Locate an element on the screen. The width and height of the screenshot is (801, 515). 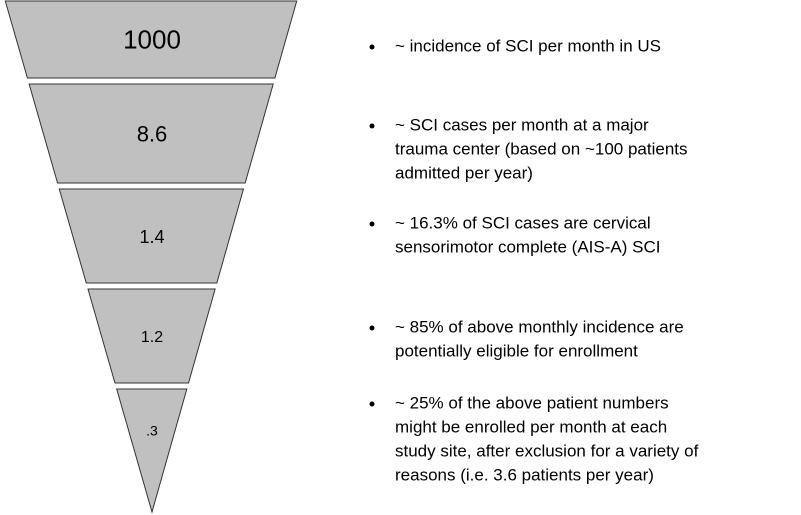
note-line: potentially eligible for enrollment is located at coordinates (516, 350).